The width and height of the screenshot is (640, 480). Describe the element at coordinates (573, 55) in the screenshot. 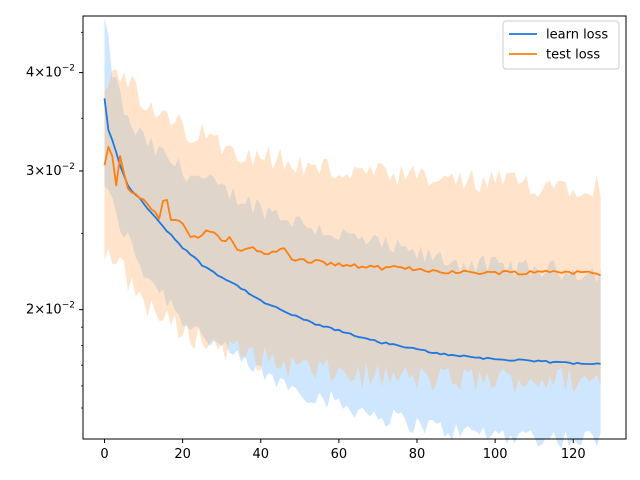

I see `legend-label-test-loss: test loss` at that location.